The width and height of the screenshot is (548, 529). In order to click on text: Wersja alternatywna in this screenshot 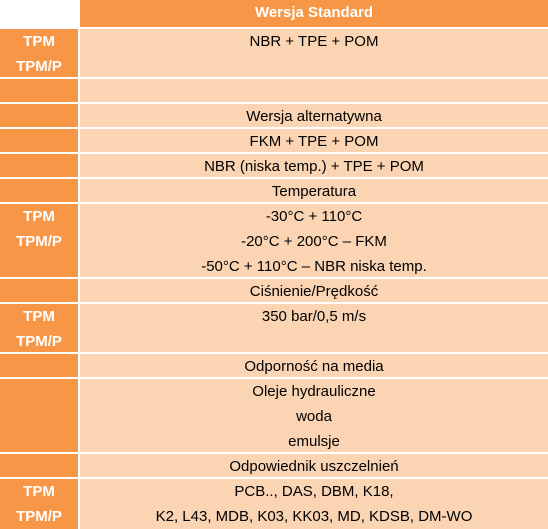, I will do `click(314, 116)`.